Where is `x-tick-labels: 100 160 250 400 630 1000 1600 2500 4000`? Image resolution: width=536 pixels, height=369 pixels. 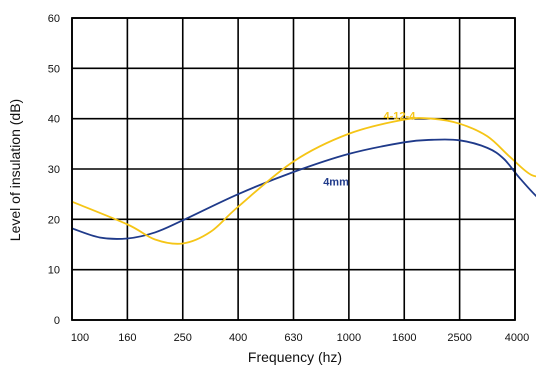 x-tick-labels: 100 160 250 400 630 1000 1600 2500 4000 is located at coordinates (300, 338).